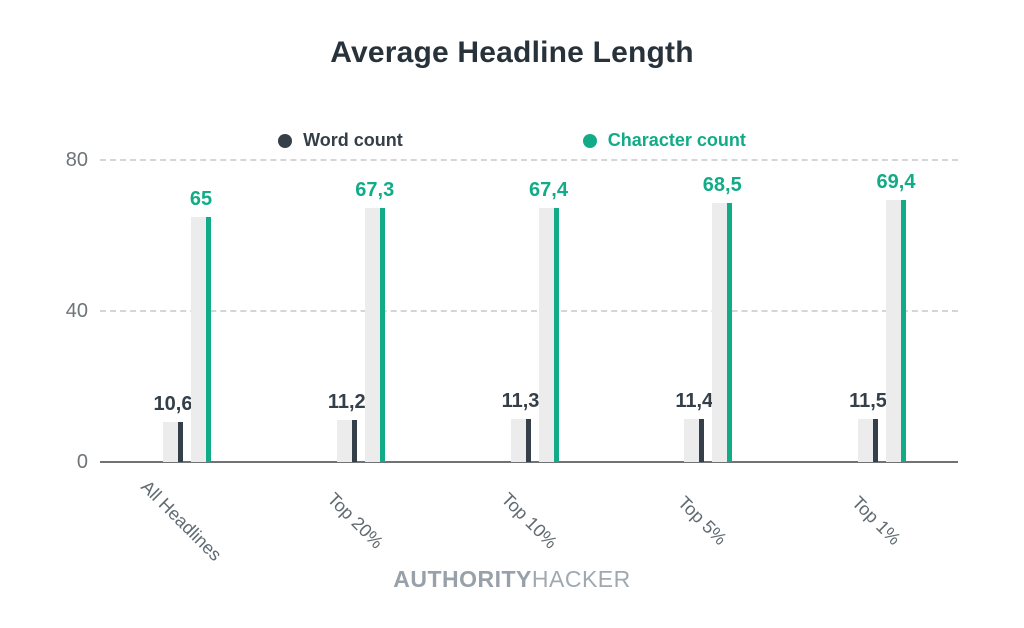  I want to click on character-value-label: 69,4, so click(896, 182).